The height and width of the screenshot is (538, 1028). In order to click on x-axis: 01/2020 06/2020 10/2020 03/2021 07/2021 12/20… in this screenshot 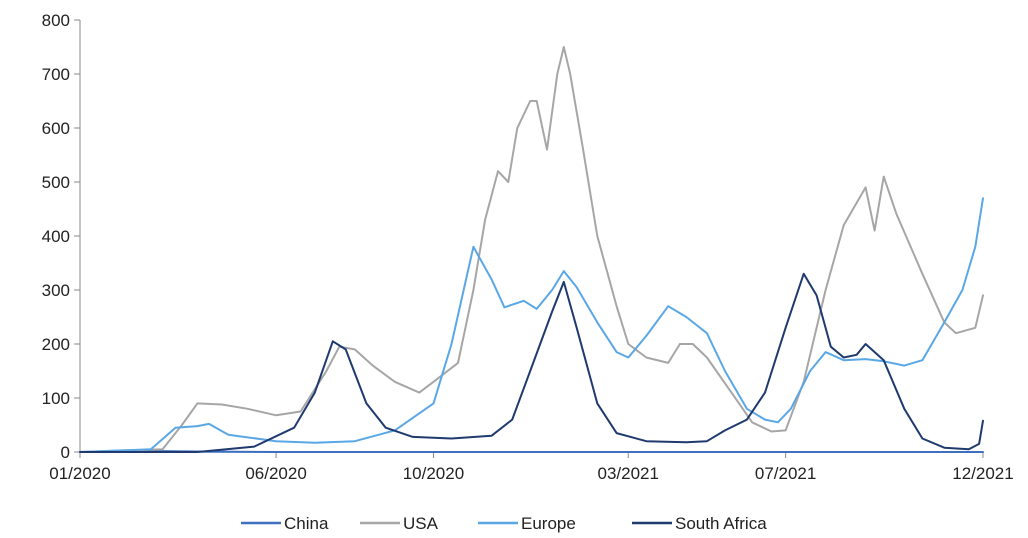, I will do `click(531, 467)`.